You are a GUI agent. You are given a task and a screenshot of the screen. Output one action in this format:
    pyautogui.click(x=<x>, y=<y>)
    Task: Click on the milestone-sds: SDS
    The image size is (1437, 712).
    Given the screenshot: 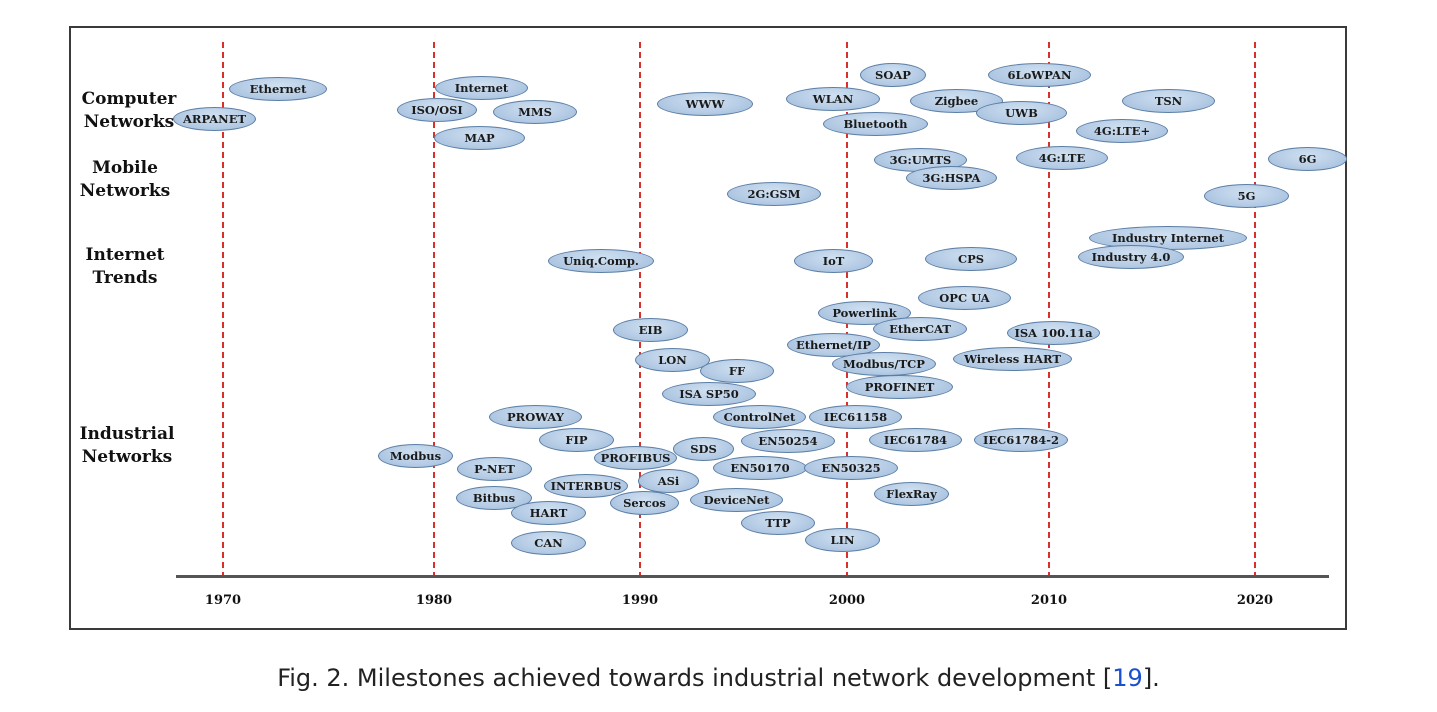 What is the action you would take?
    pyautogui.click(x=703, y=449)
    